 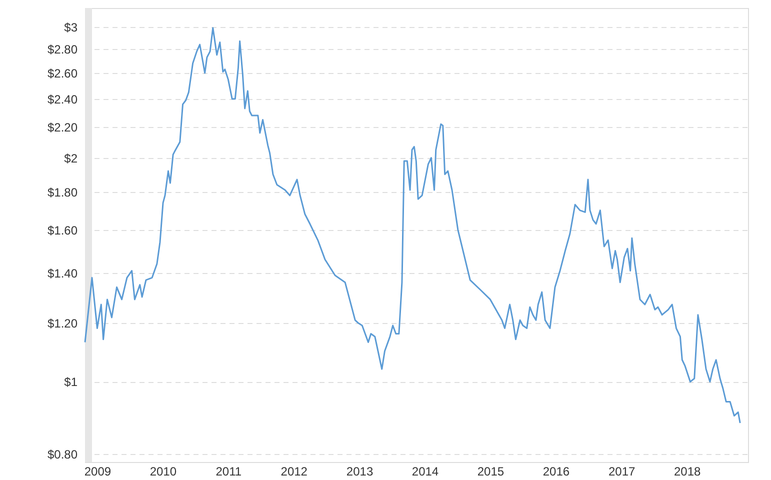 What do you see at coordinates (490, 471) in the screenshot?
I see `x-tick-label: 2015` at bounding box center [490, 471].